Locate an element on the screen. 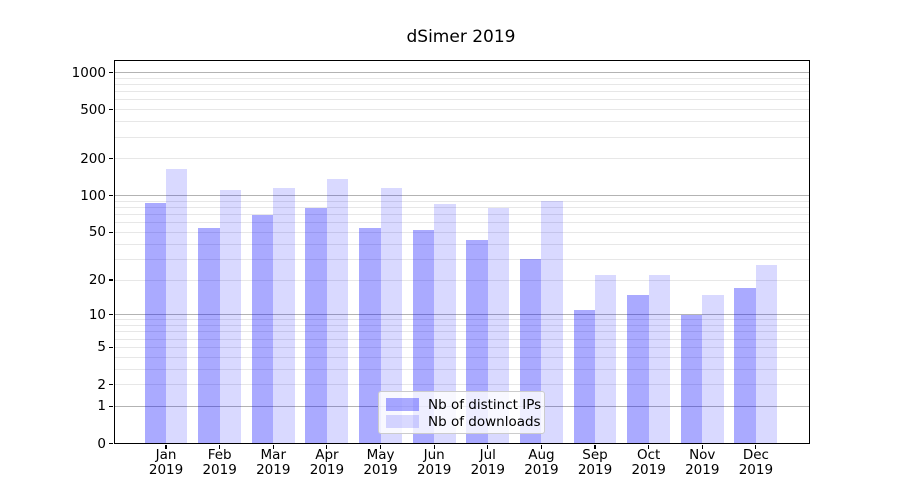 This screenshot has width=900, height=500. x-tick-label: Aug 2019 is located at coordinates (541, 462).